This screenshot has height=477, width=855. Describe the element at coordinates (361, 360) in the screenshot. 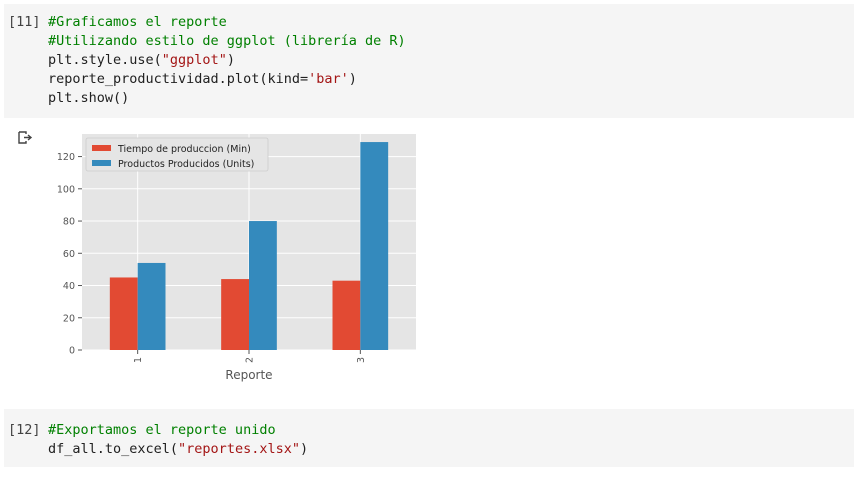

I see `x-tick-label: 3` at that location.